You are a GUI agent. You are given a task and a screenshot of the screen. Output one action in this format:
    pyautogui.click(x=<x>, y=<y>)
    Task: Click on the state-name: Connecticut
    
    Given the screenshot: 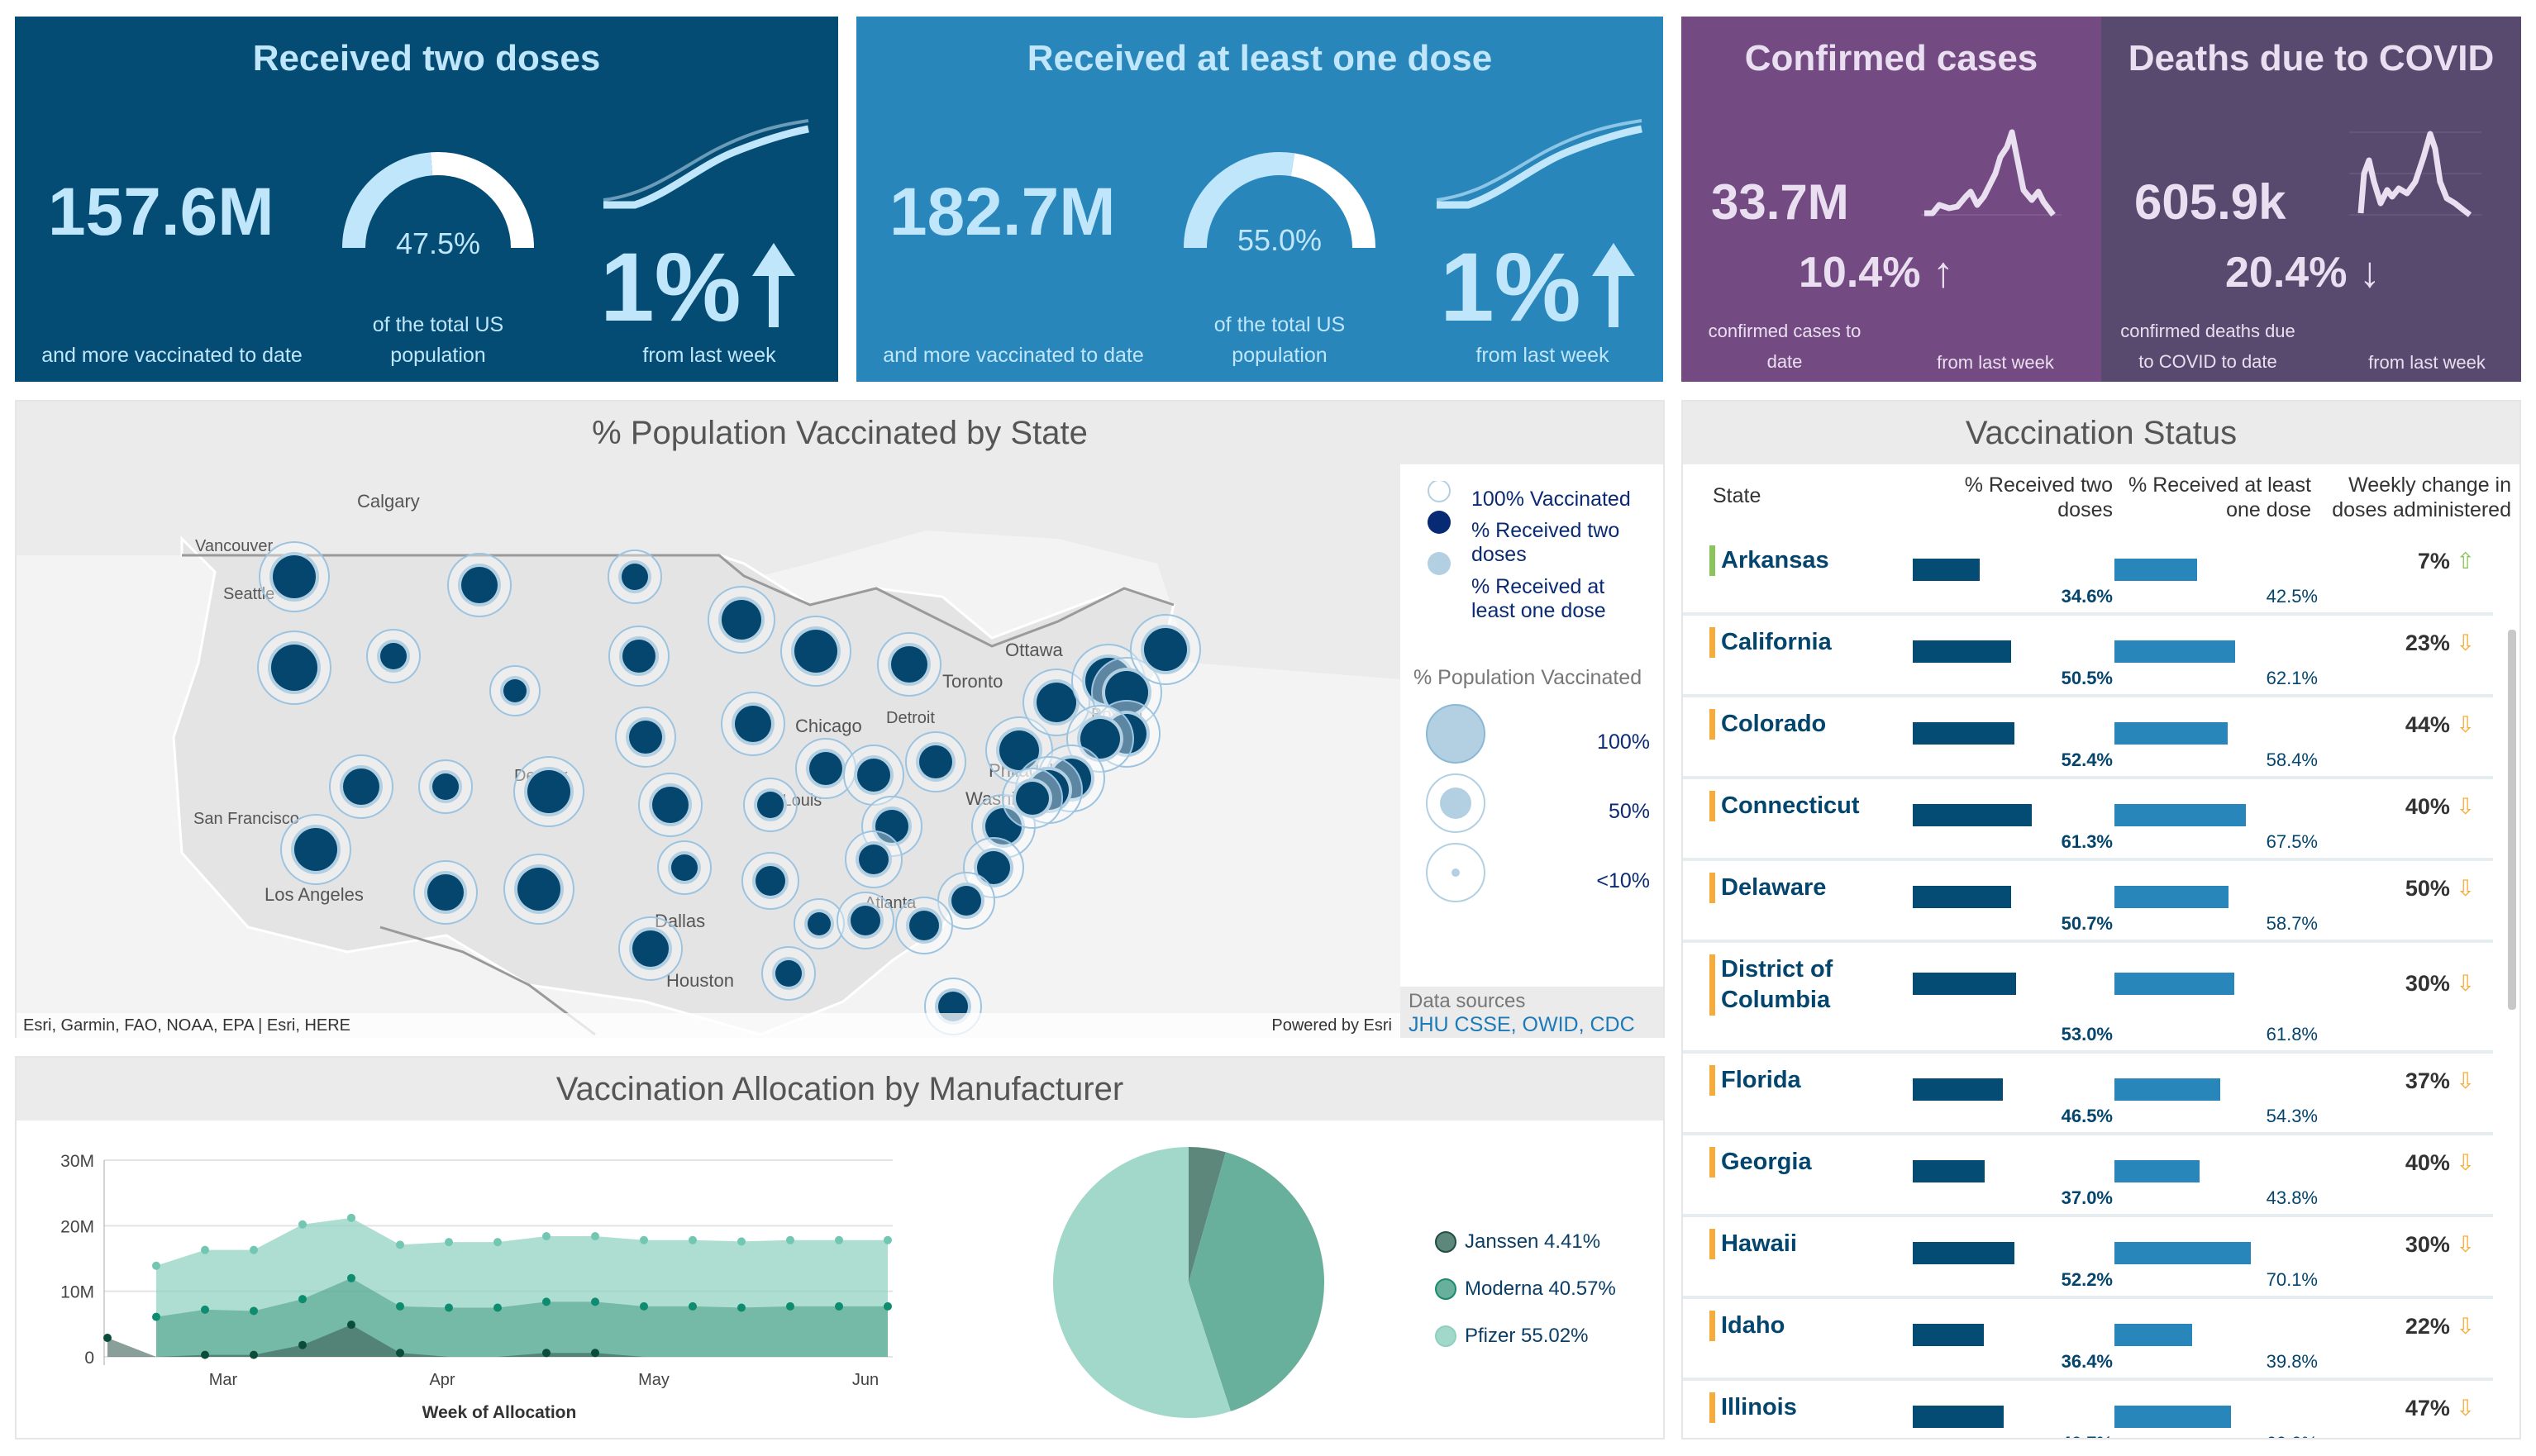 What is the action you would take?
    pyautogui.click(x=1804, y=806)
    